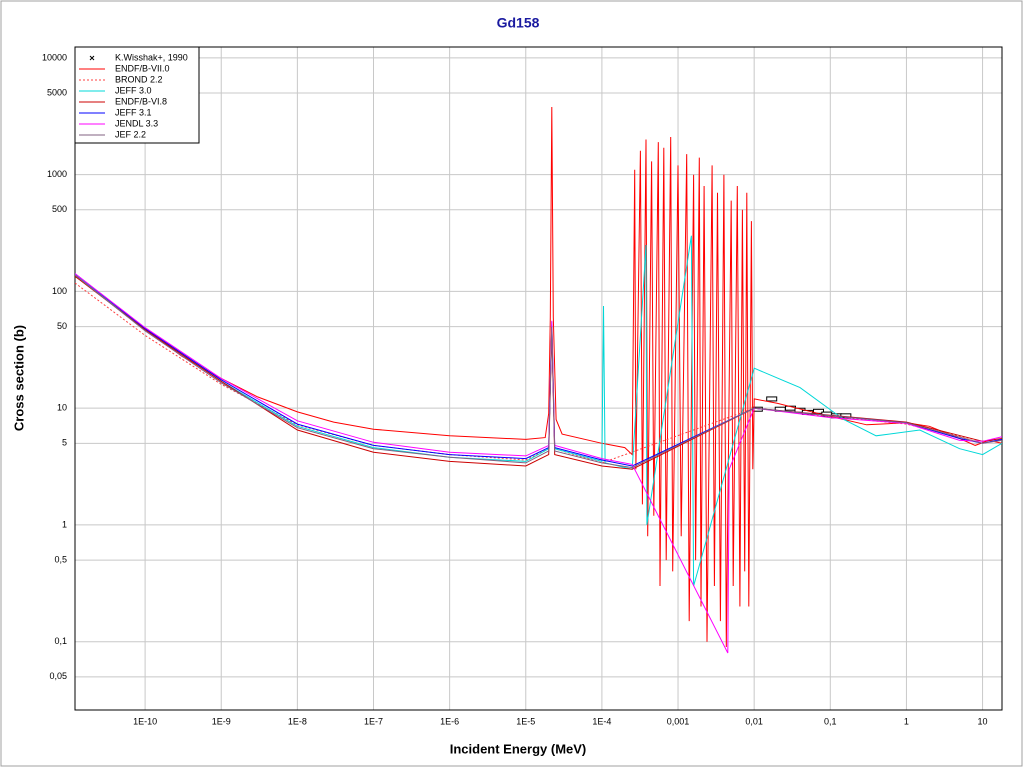 The image size is (1024, 768). I want to click on x-tick-label: 1E-6, so click(449, 721).